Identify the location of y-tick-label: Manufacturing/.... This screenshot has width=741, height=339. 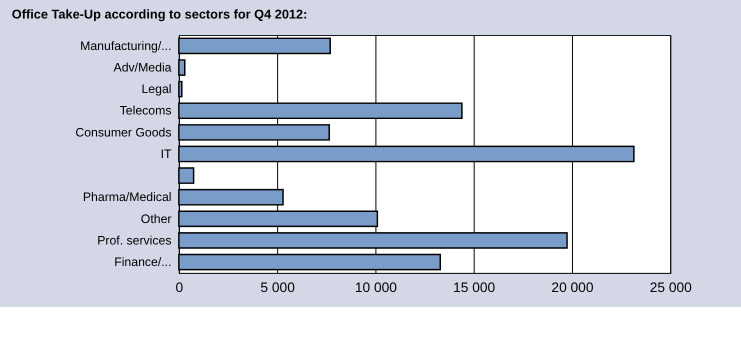
(126, 45).